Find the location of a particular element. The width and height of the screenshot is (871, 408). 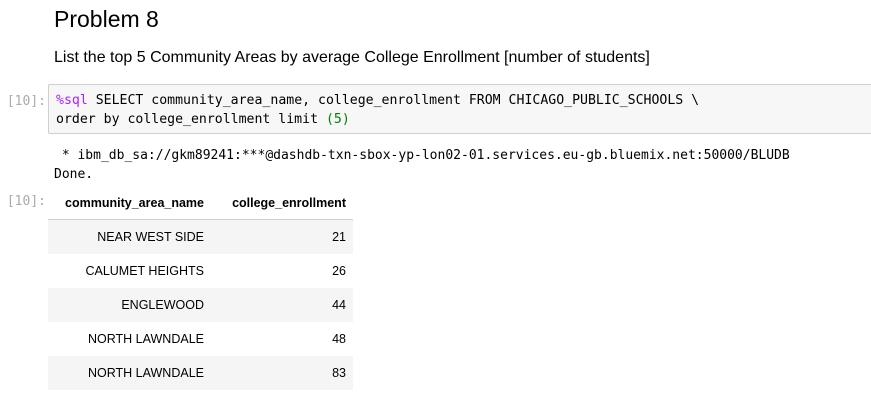

college-enrollment-cell: 48 is located at coordinates (282, 339).